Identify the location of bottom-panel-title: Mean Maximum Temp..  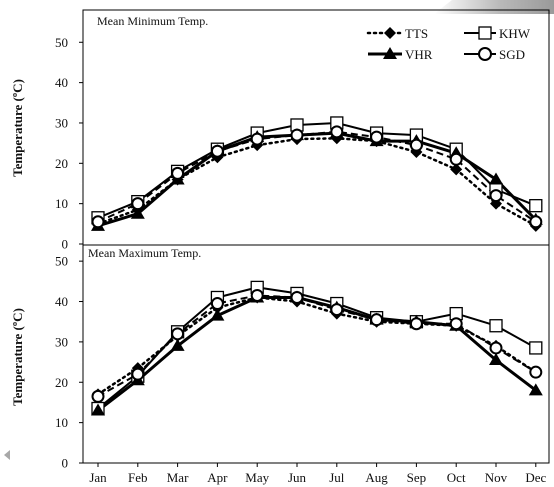
(144, 253).